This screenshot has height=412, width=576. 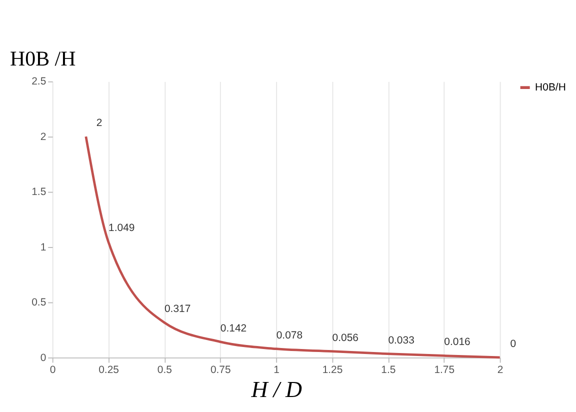 I want to click on data-label: 0.142, so click(x=233, y=328).